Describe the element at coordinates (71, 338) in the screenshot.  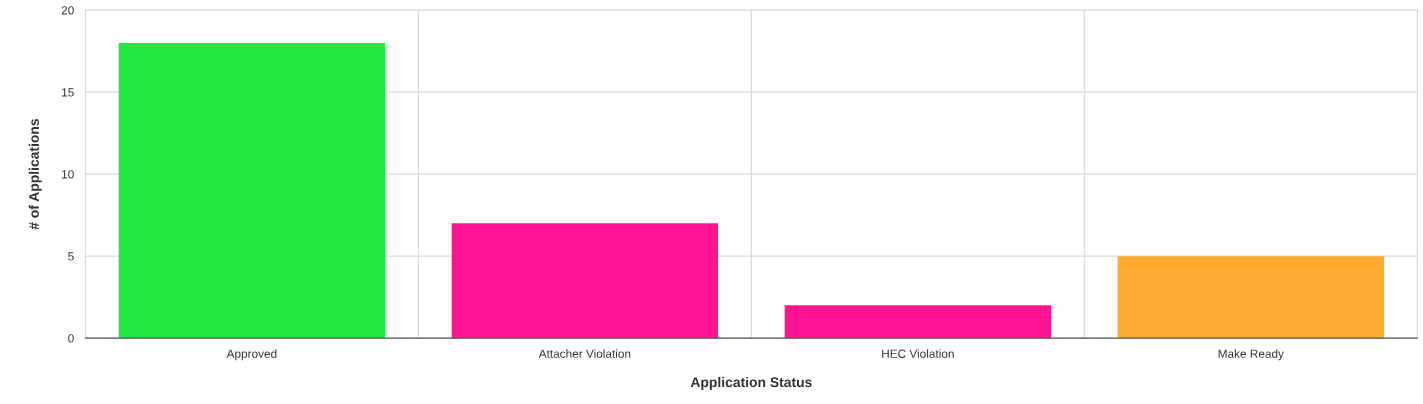
I see `y-tick-label: 0` at that location.